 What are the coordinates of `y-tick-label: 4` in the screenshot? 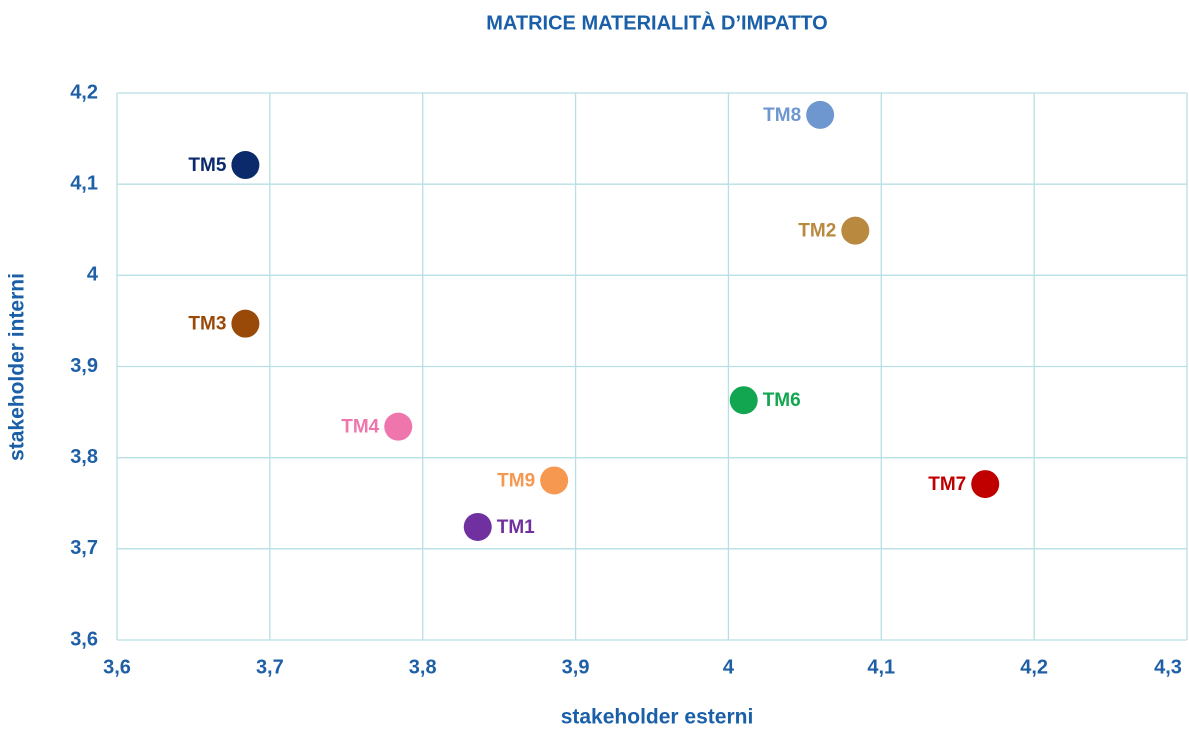 It's located at (93, 275).